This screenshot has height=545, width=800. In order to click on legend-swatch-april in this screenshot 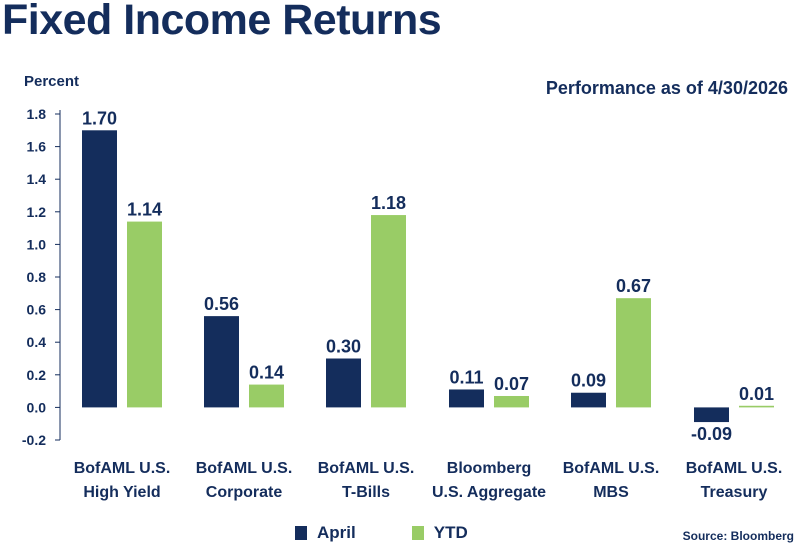, I will do `click(301, 533)`.